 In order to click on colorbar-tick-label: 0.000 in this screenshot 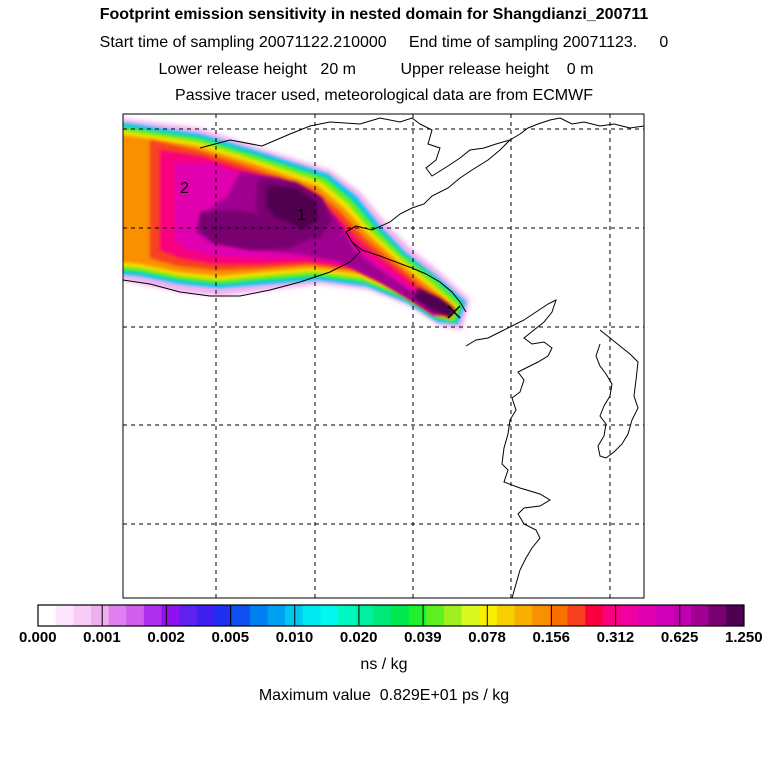, I will do `click(38, 637)`.